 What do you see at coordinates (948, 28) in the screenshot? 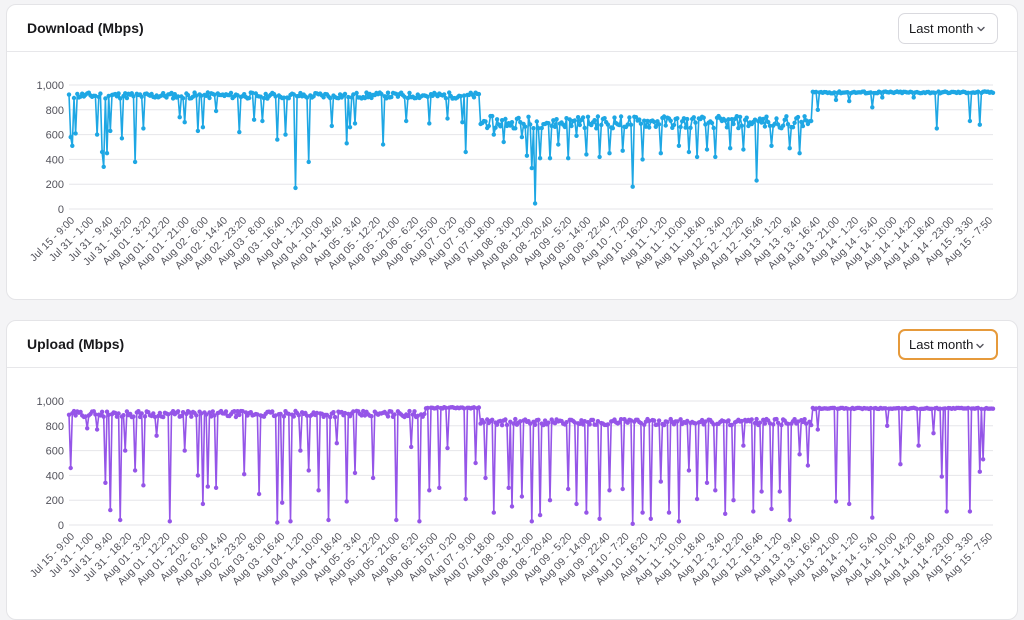
I see `download-range-select: Last month` at bounding box center [948, 28].